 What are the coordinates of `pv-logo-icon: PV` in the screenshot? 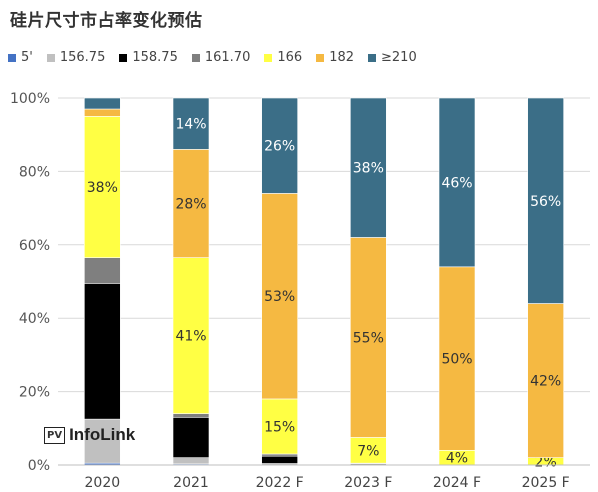 It's located at (55, 435).